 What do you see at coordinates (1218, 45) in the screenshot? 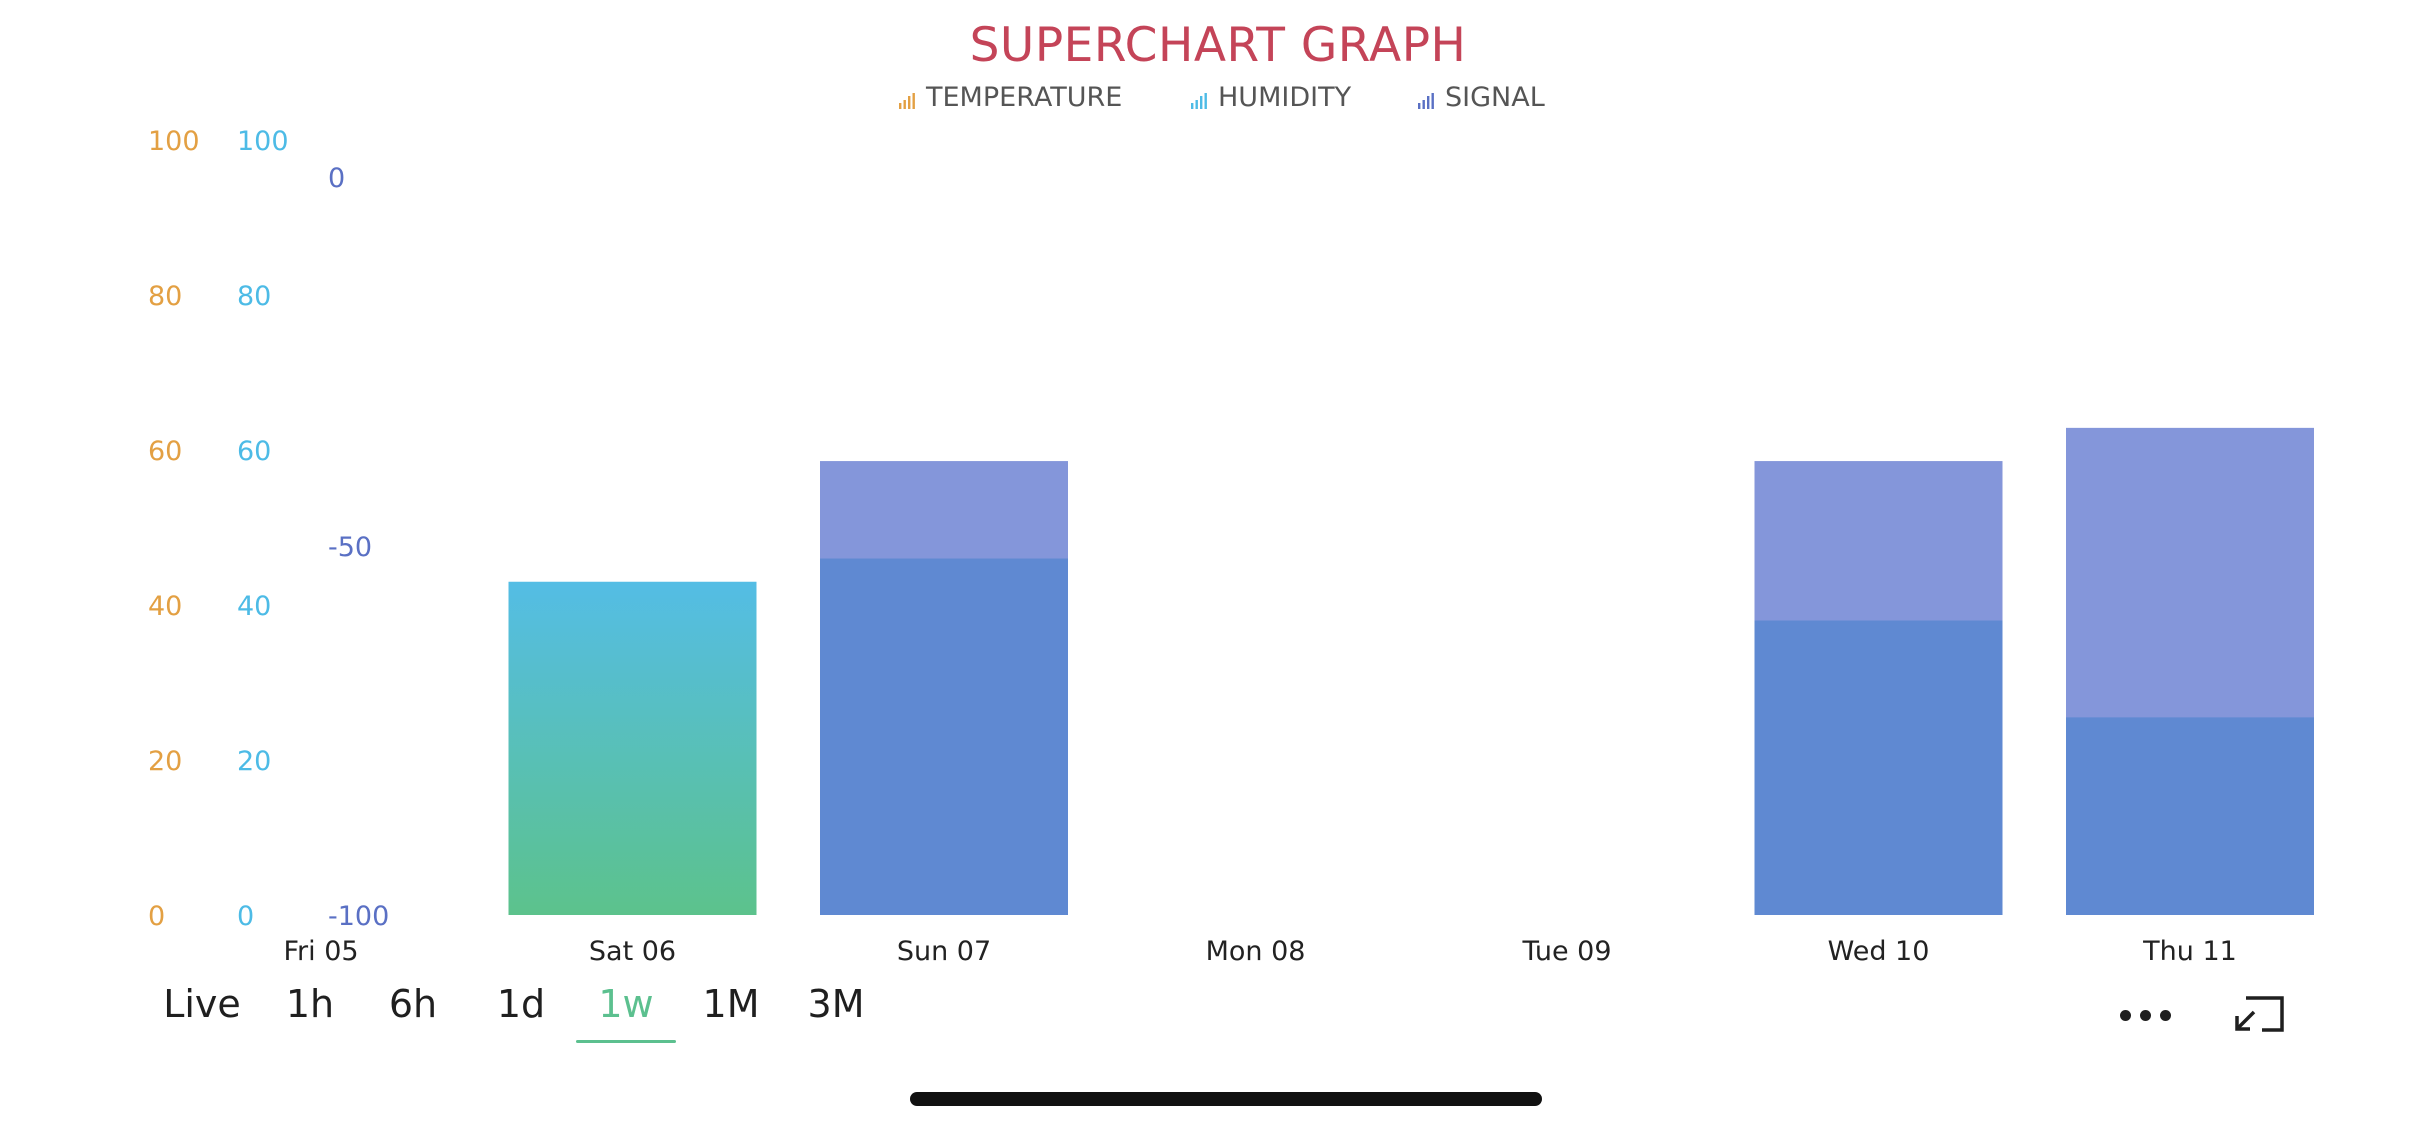
I see `chart-title: SUPERCHART GRAPH` at bounding box center [1218, 45].